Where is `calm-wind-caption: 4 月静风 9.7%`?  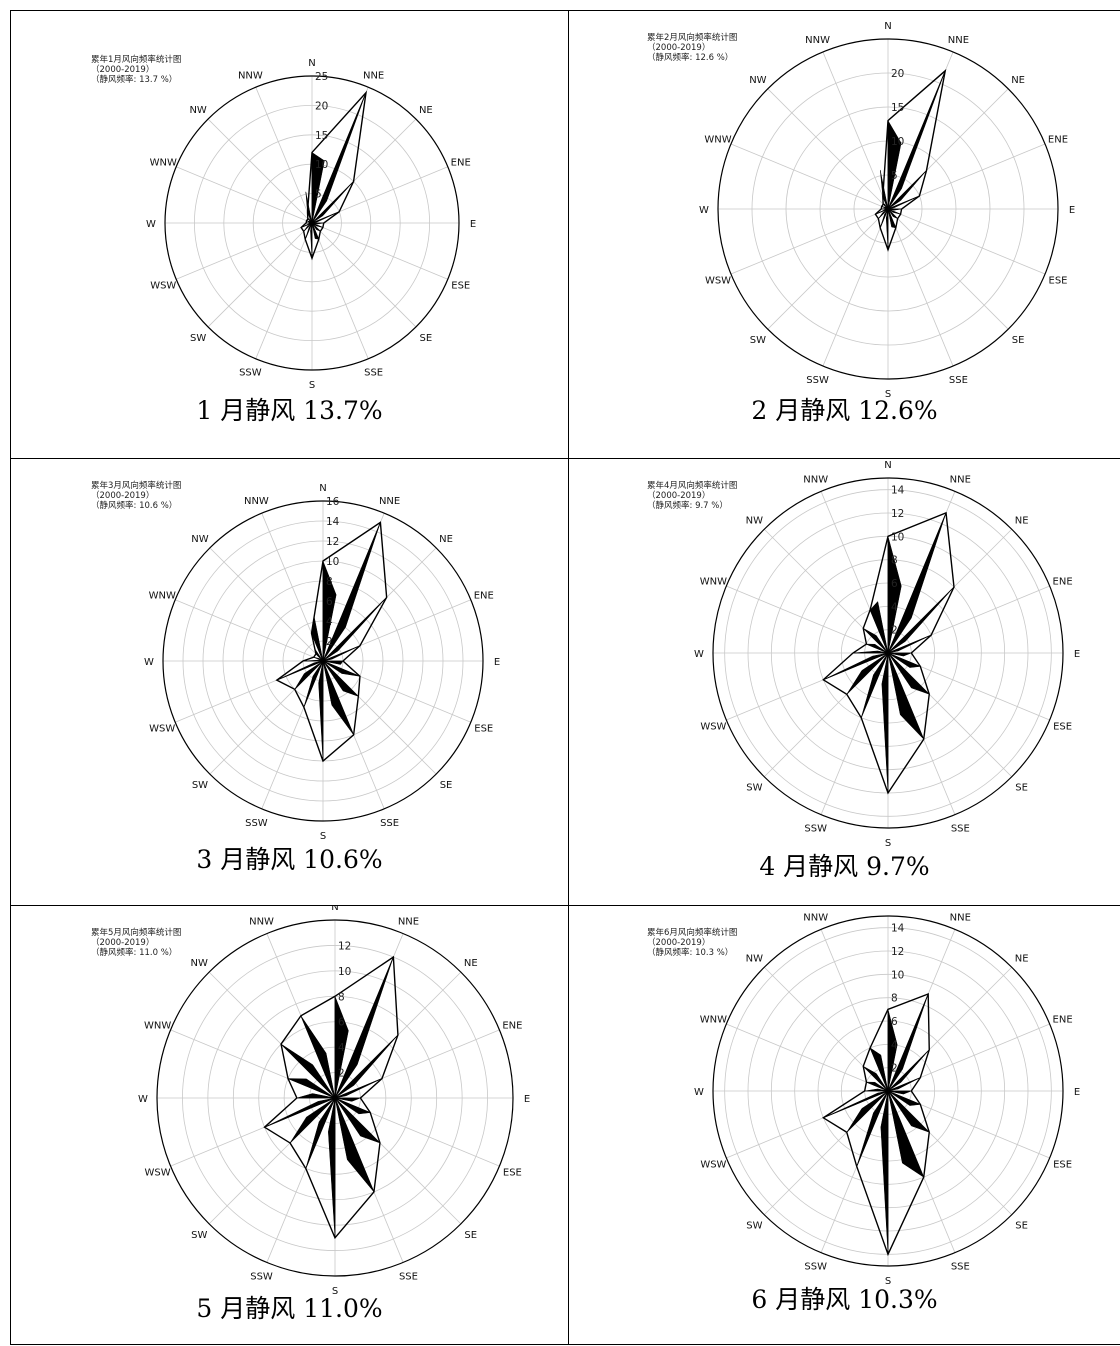 calm-wind-caption: 4 月静风 9.7% is located at coordinates (844, 866).